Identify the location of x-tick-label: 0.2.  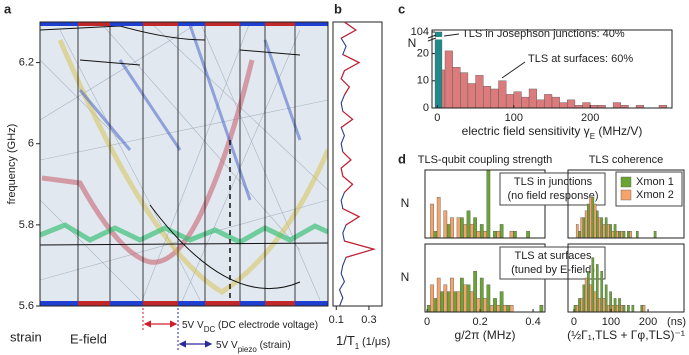
(479, 322).